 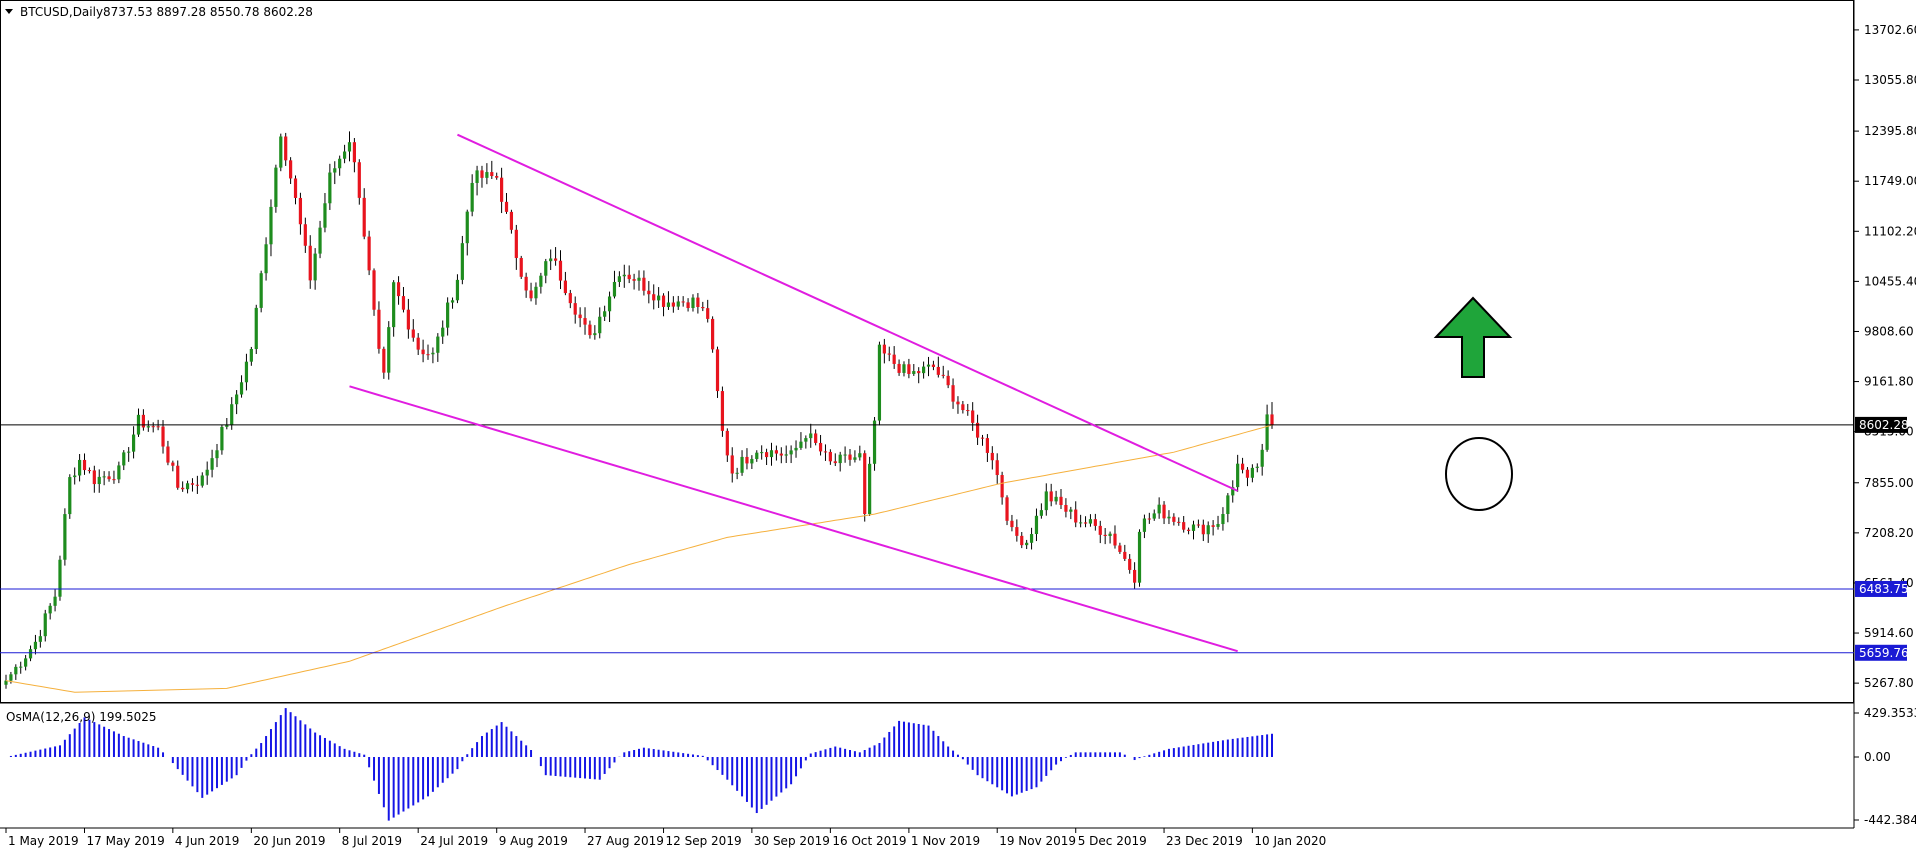 What do you see at coordinates (793, 519) in the screenshot?
I see `channel-trendline` at bounding box center [793, 519].